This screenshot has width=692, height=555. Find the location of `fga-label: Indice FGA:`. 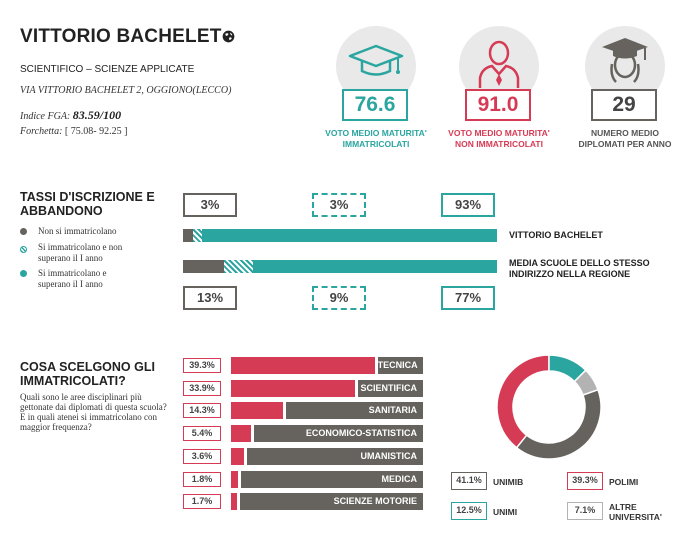

fga-label: Indice FGA: is located at coordinates (45, 116).